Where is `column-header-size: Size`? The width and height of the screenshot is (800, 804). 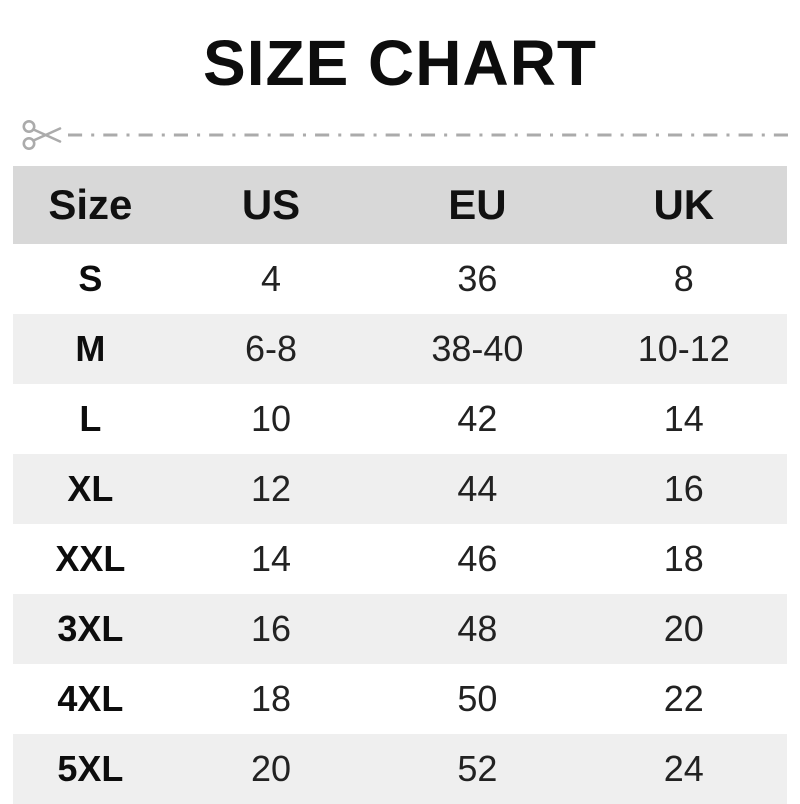 column-header-size: Size is located at coordinates (90, 204).